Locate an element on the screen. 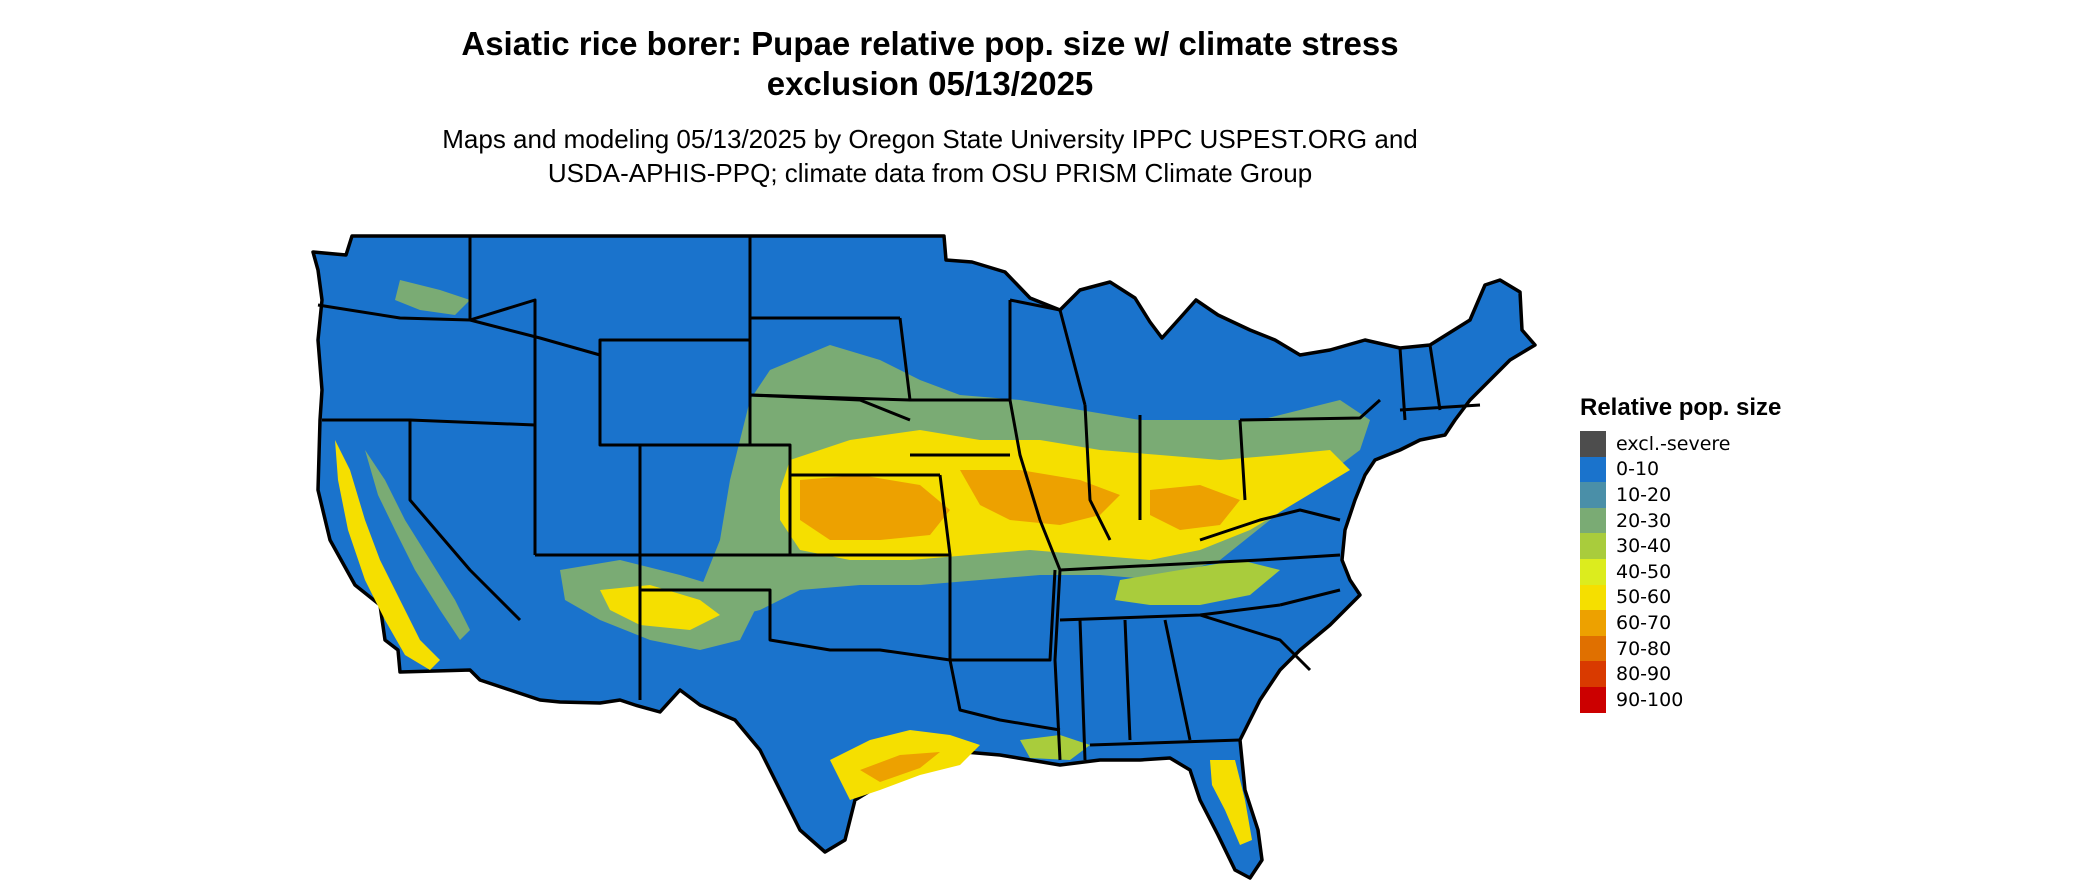  border-pa-ny is located at coordinates (1310, 410).